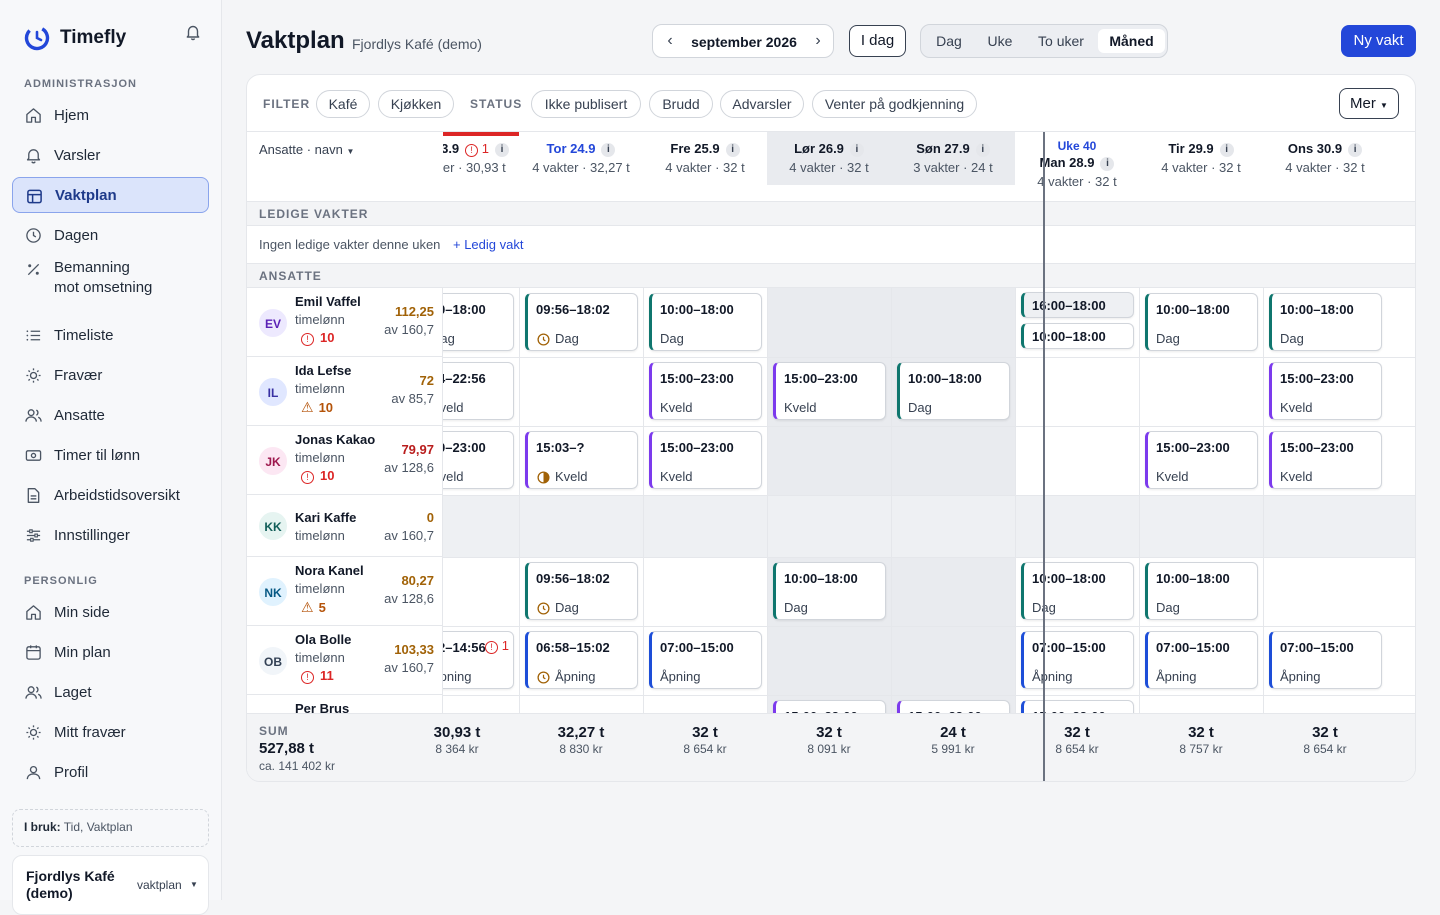 The width and height of the screenshot is (1440, 915). What do you see at coordinates (110, 335) in the screenshot?
I see `sidebar-item-timeliste: Timeliste` at bounding box center [110, 335].